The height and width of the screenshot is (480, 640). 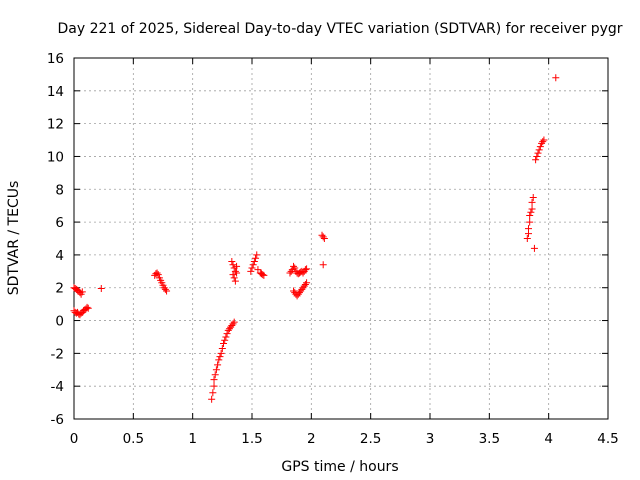 I want to click on y-tick-label: -6, so click(x=57, y=420).